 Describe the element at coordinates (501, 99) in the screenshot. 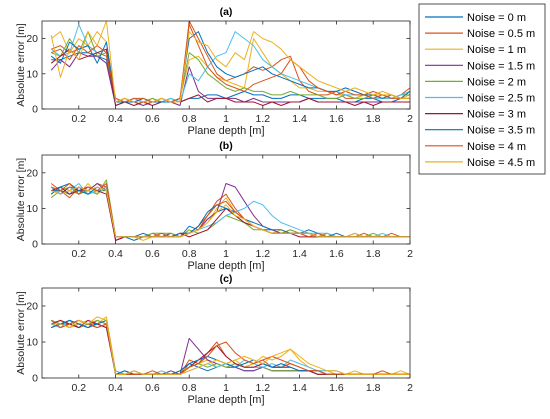

I see `legend-label-6: Noise = 2.5 m` at that location.